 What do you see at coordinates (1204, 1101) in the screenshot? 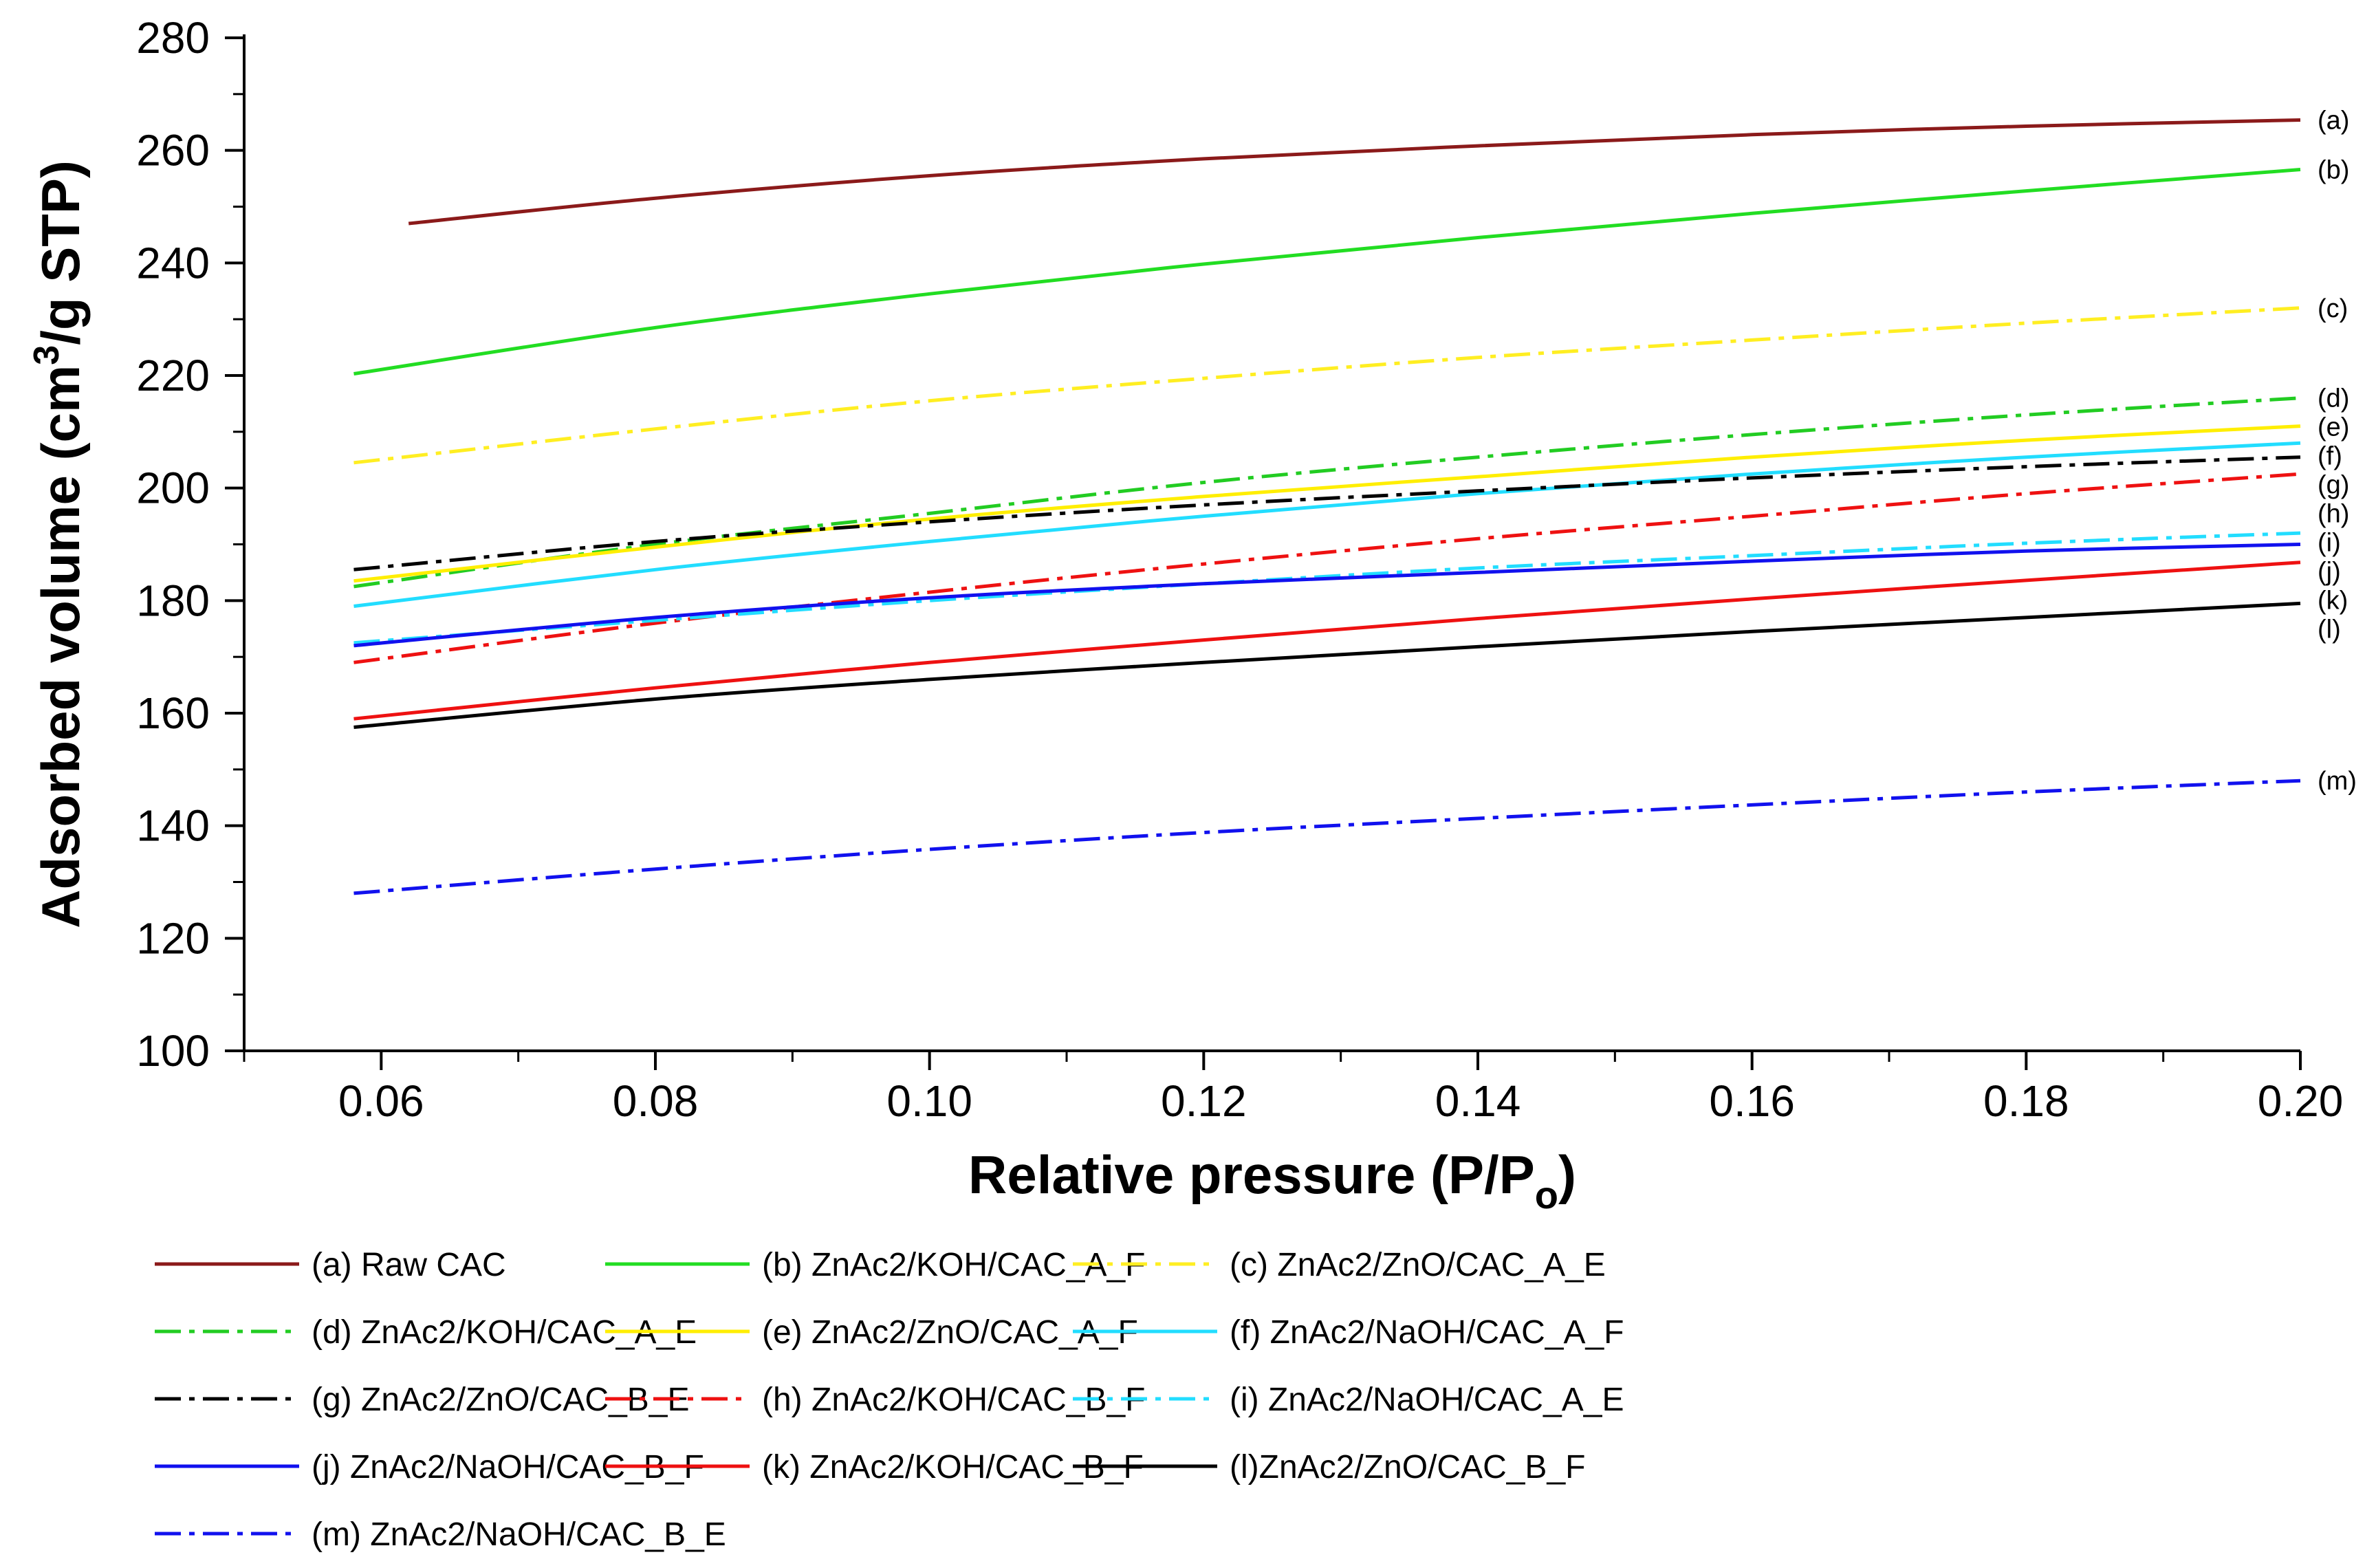
I see `x-tick-label: 0.12` at bounding box center [1204, 1101].